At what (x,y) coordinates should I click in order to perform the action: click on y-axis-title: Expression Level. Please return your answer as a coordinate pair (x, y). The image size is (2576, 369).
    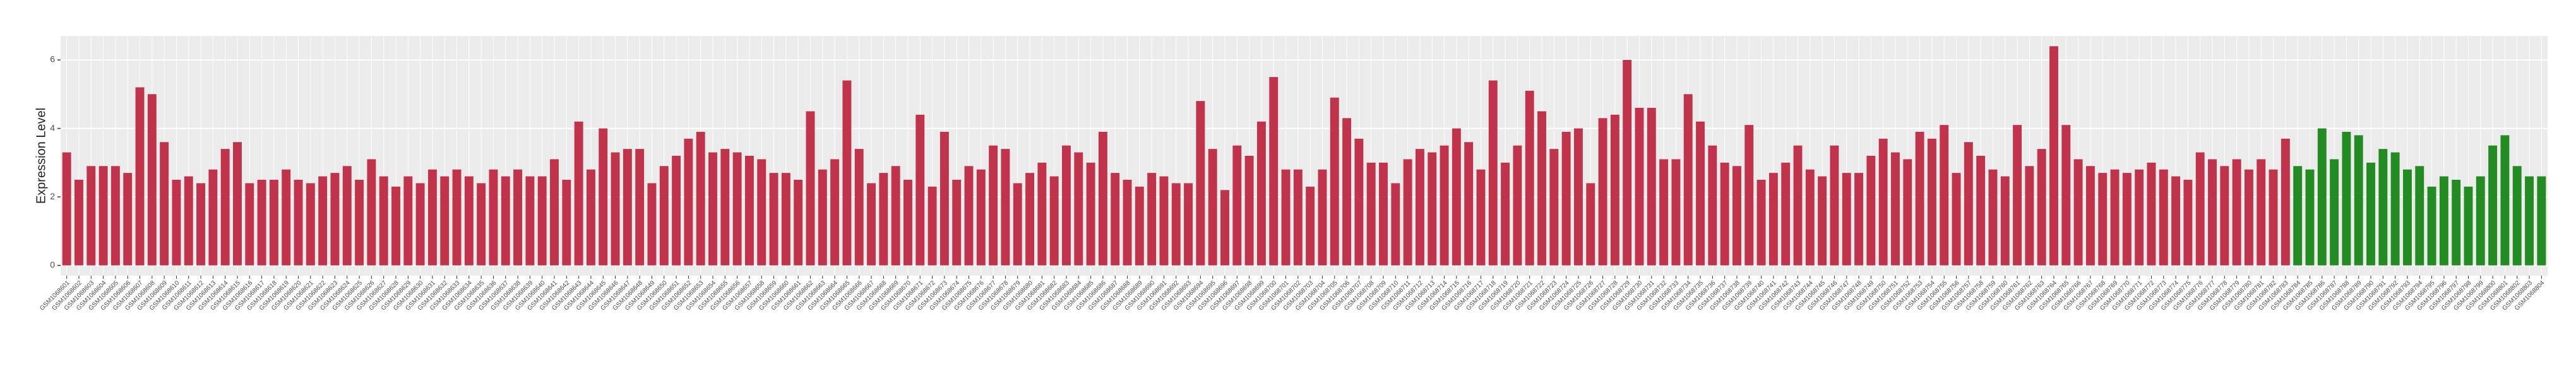
    Looking at the image, I should click on (41, 156).